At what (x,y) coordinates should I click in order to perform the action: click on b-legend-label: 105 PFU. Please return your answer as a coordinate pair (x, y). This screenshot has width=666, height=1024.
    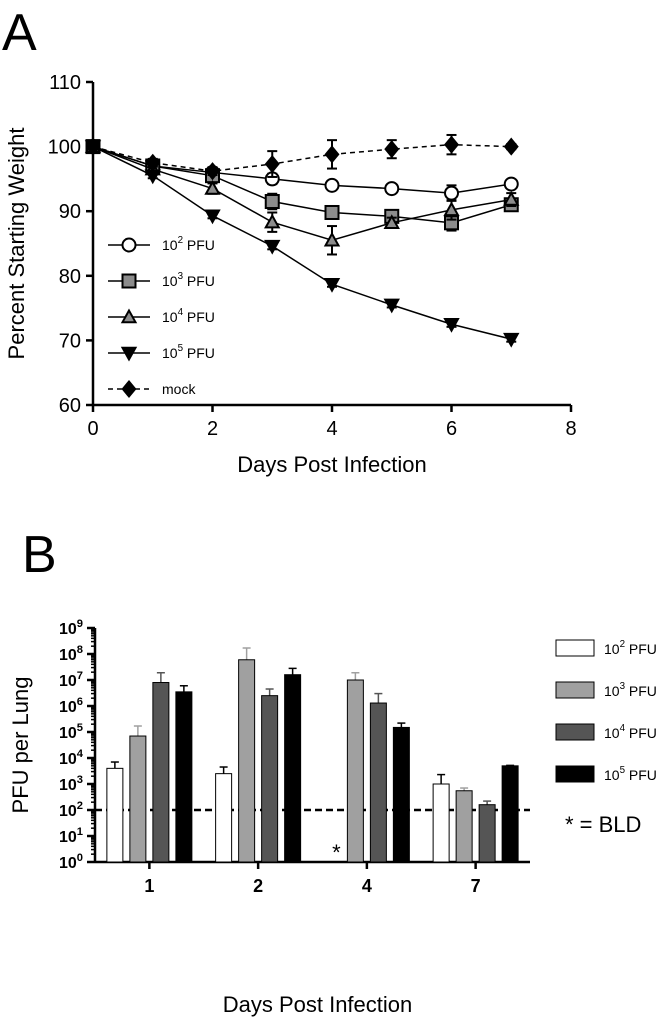
    Looking at the image, I should click on (630, 774).